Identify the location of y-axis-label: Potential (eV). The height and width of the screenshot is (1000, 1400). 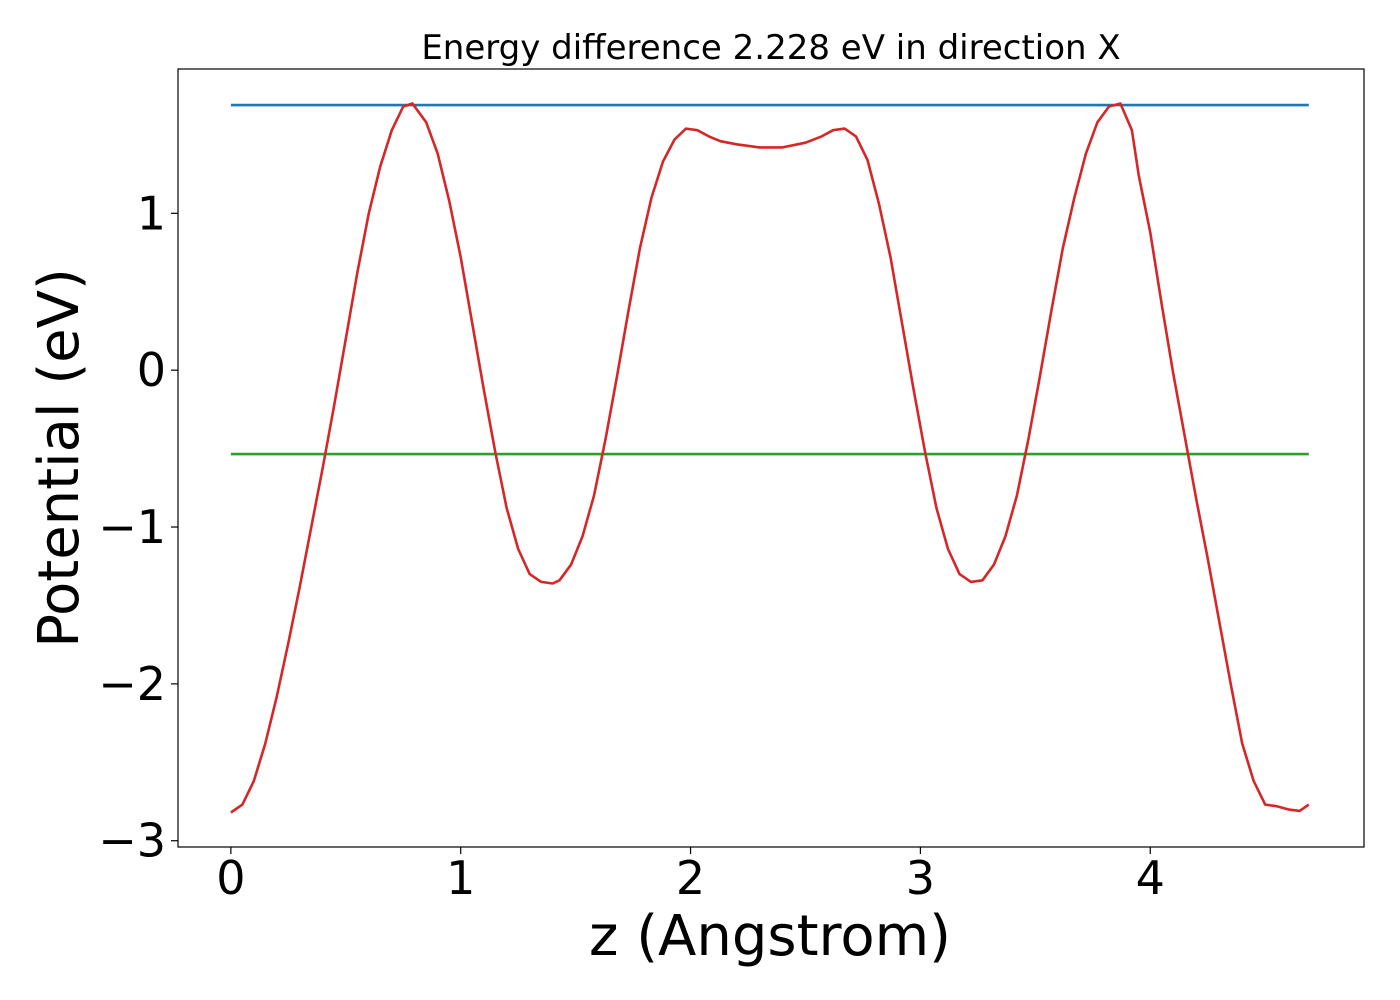
(59, 458).